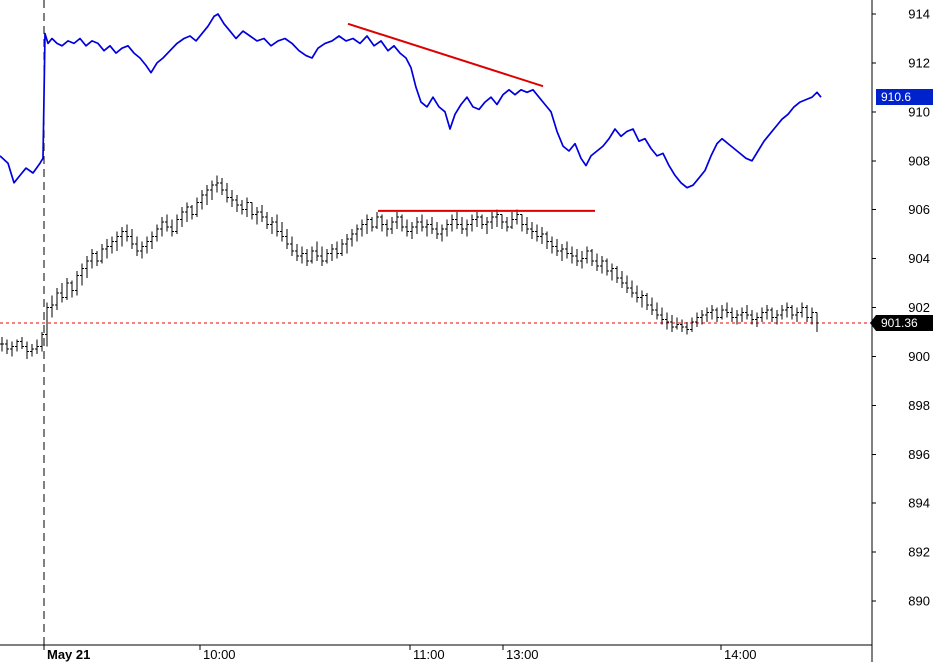  I want to click on svg-text: May 21, so click(68, 654).